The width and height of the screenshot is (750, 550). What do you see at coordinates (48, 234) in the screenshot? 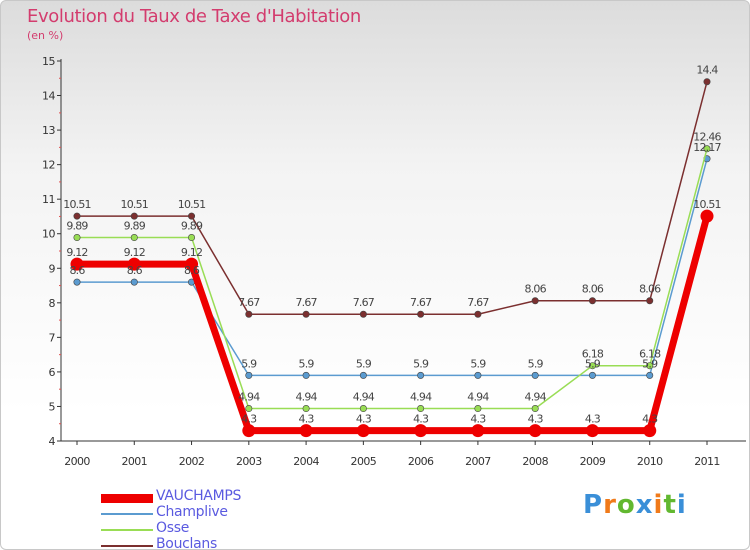
I see `y-tick-label: 10` at bounding box center [48, 234].